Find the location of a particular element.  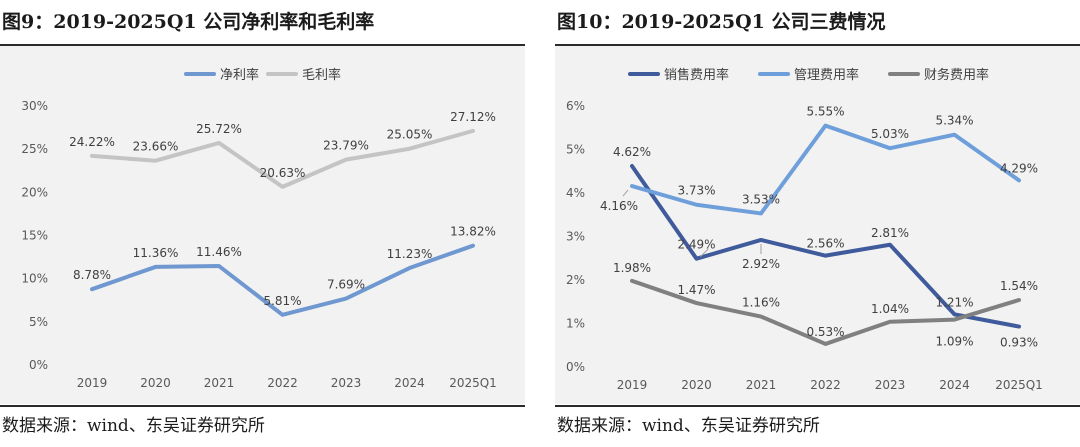

data-label: 23.66% is located at coordinates (156, 147).